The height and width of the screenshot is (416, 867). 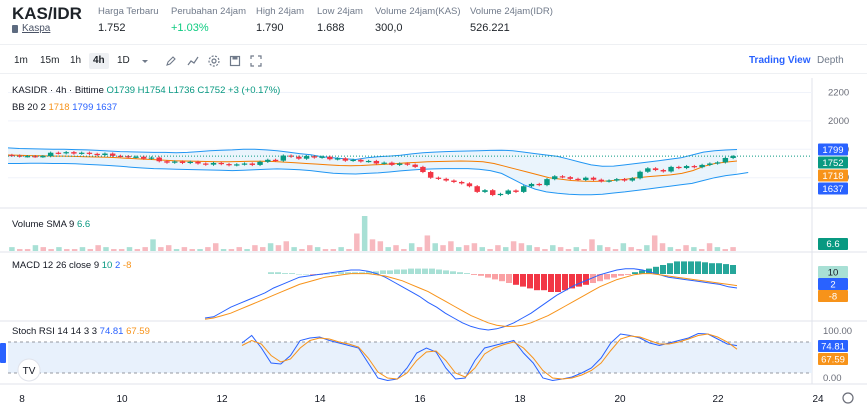 What do you see at coordinates (36, 28) in the screenshot?
I see `asset-link-label: Kaspa` at bounding box center [36, 28].